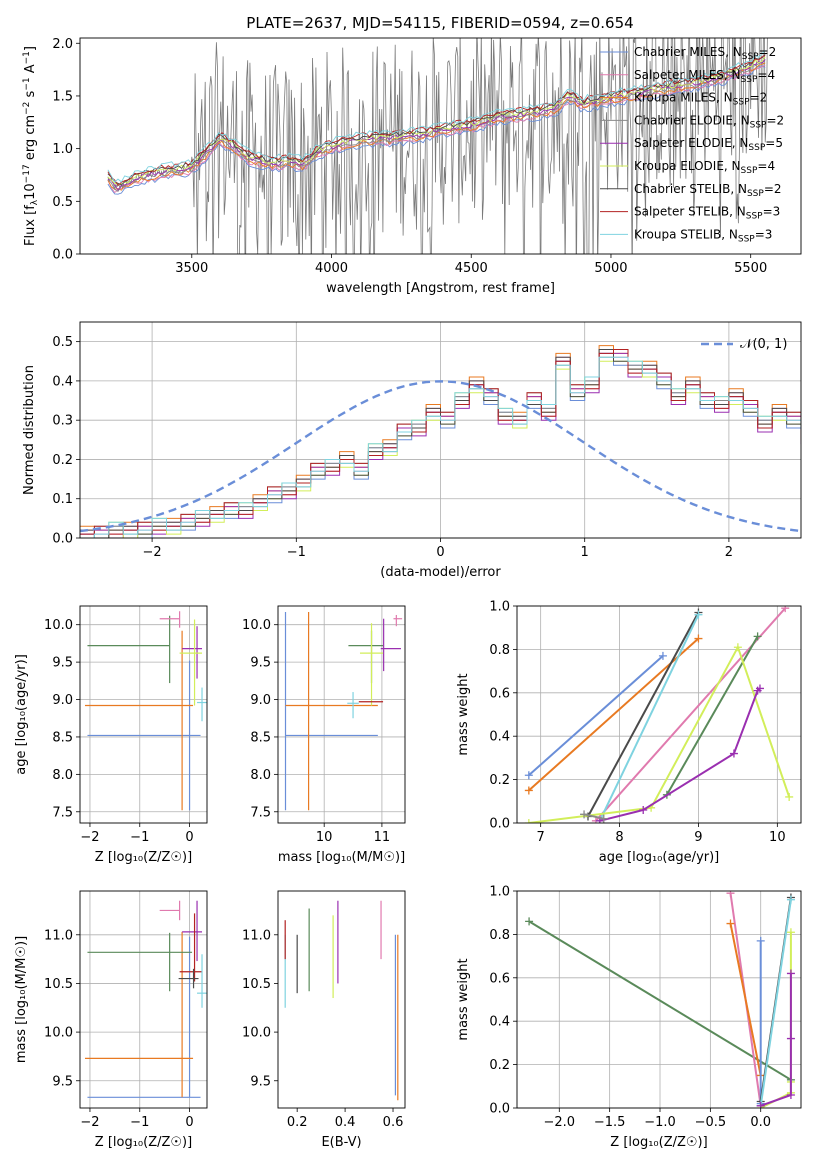  Describe the element at coordinates (139, 837) in the screenshot. I see `x-tick-label: −1` at that location.